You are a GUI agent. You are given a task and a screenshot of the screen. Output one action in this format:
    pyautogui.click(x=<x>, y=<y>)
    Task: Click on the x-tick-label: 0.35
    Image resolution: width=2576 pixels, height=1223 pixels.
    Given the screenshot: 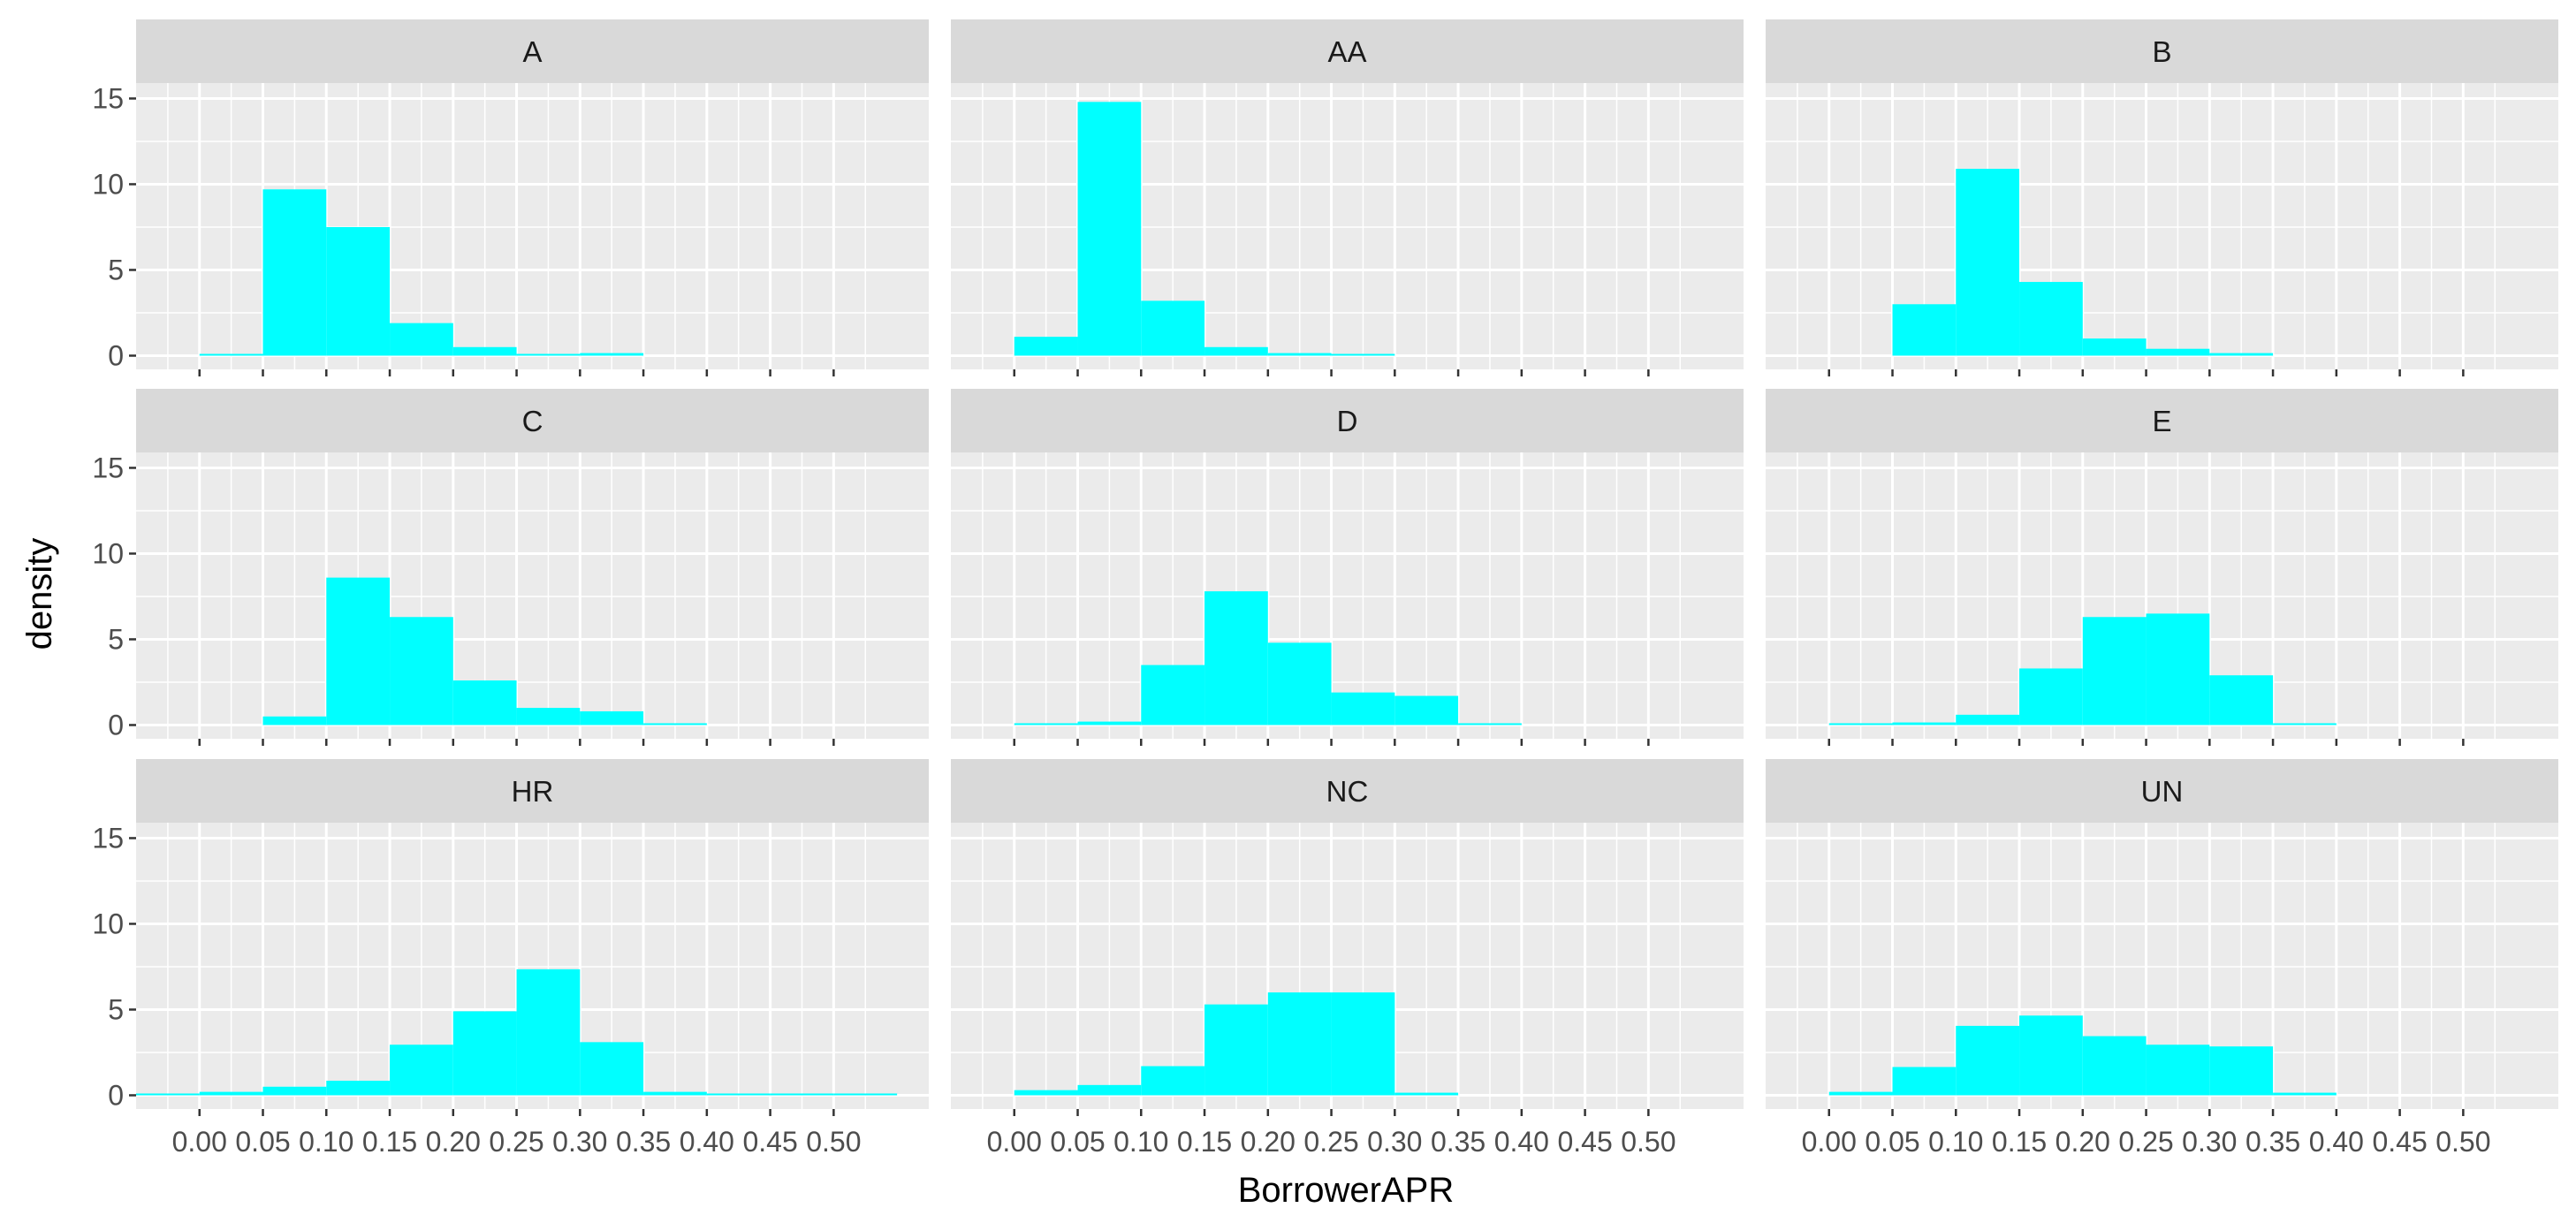 What is the action you would take?
    pyautogui.click(x=2272, y=1142)
    